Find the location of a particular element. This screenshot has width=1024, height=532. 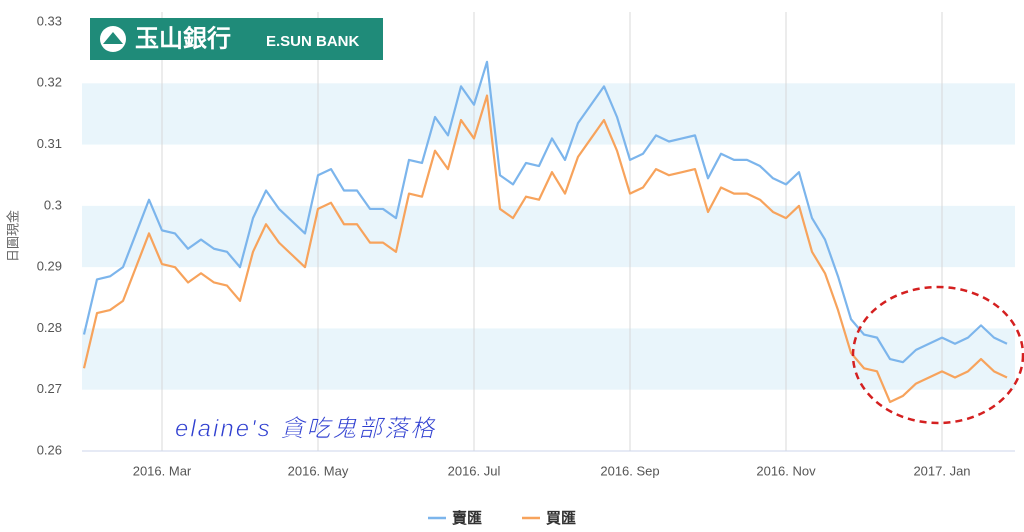

x-tick-label: 2016. Sep is located at coordinates (629, 470).